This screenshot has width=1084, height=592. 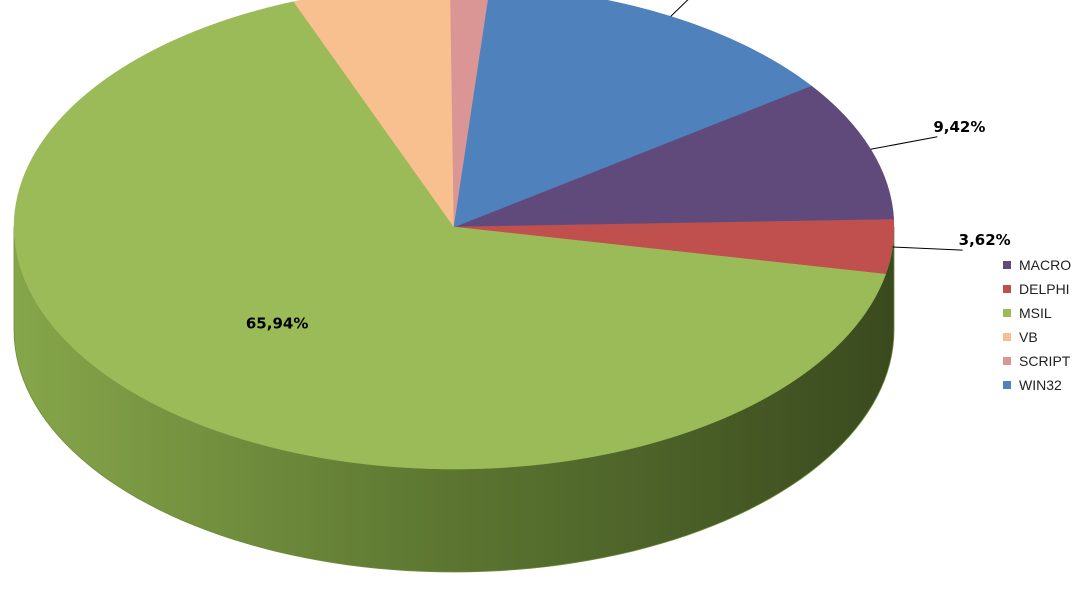 I want to click on data-label-macro: 9,42%, so click(x=959, y=127).